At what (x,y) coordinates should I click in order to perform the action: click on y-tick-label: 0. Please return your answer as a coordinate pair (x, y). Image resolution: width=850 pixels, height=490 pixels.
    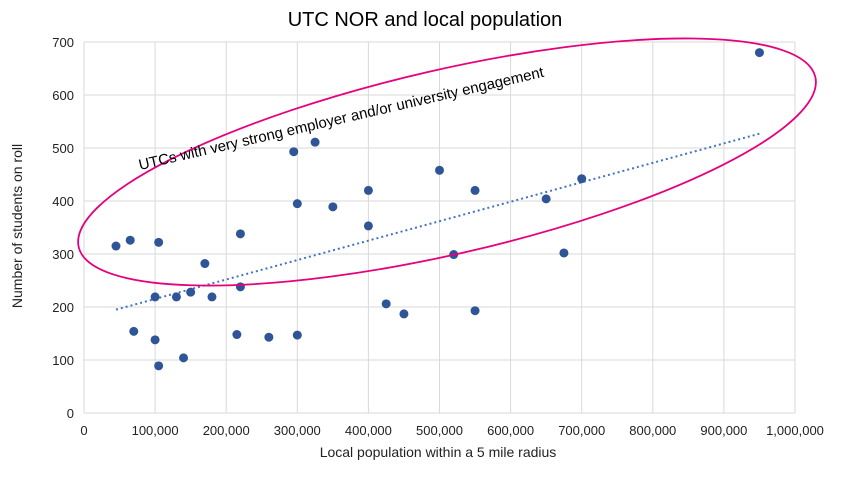
    Looking at the image, I should click on (70, 413).